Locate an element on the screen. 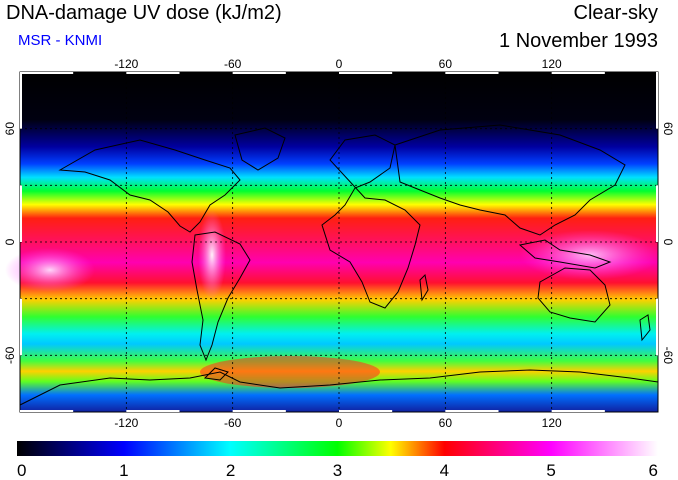  antarctica-coastline is located at coordinates (339, 387).